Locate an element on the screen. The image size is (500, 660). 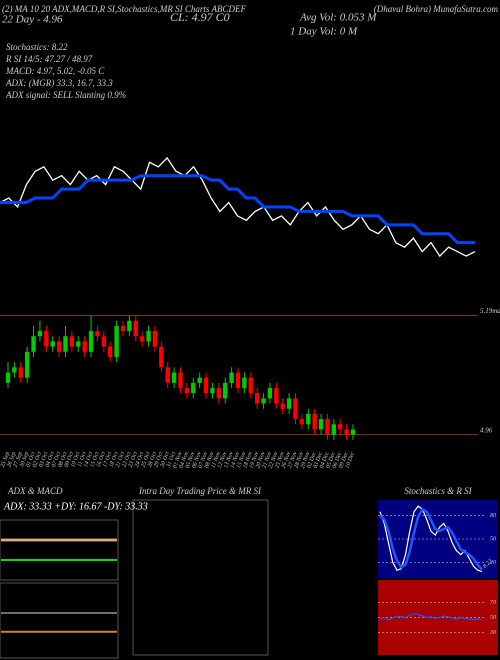
avg-vol: Avg Vol: 0.053 M is located at coordinates (338, 18).